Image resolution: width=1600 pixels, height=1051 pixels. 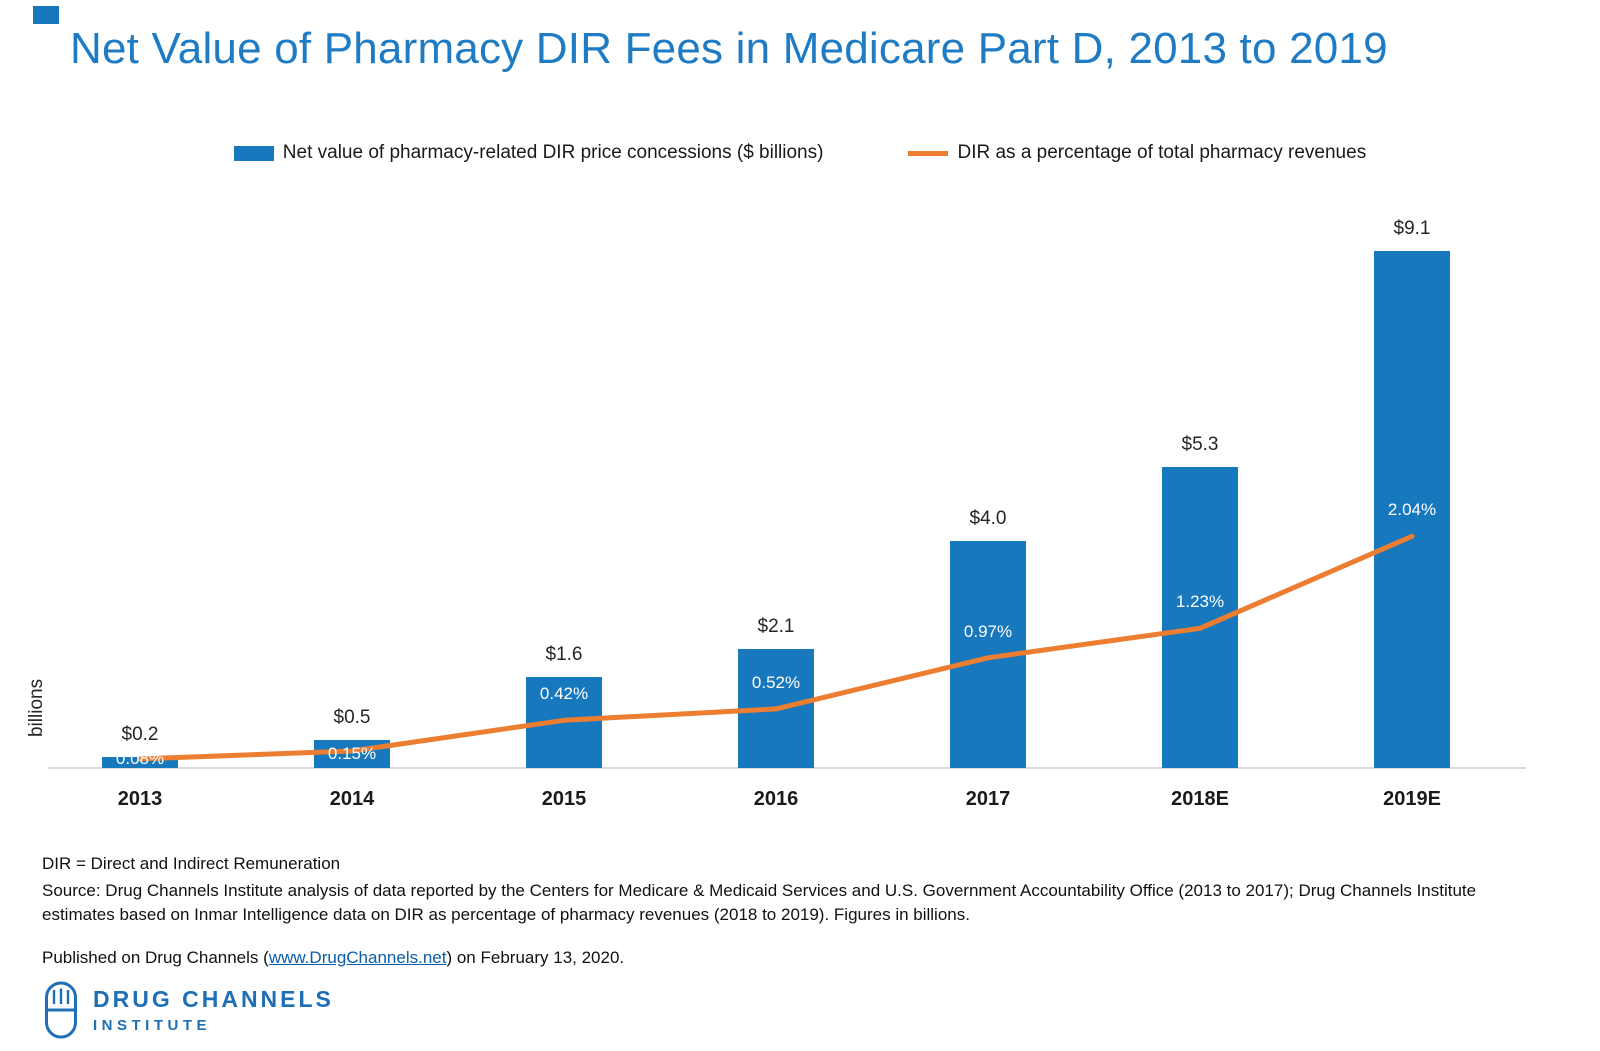 I want to click on line-point-label: 0.15%, so click(x=352, y=753).